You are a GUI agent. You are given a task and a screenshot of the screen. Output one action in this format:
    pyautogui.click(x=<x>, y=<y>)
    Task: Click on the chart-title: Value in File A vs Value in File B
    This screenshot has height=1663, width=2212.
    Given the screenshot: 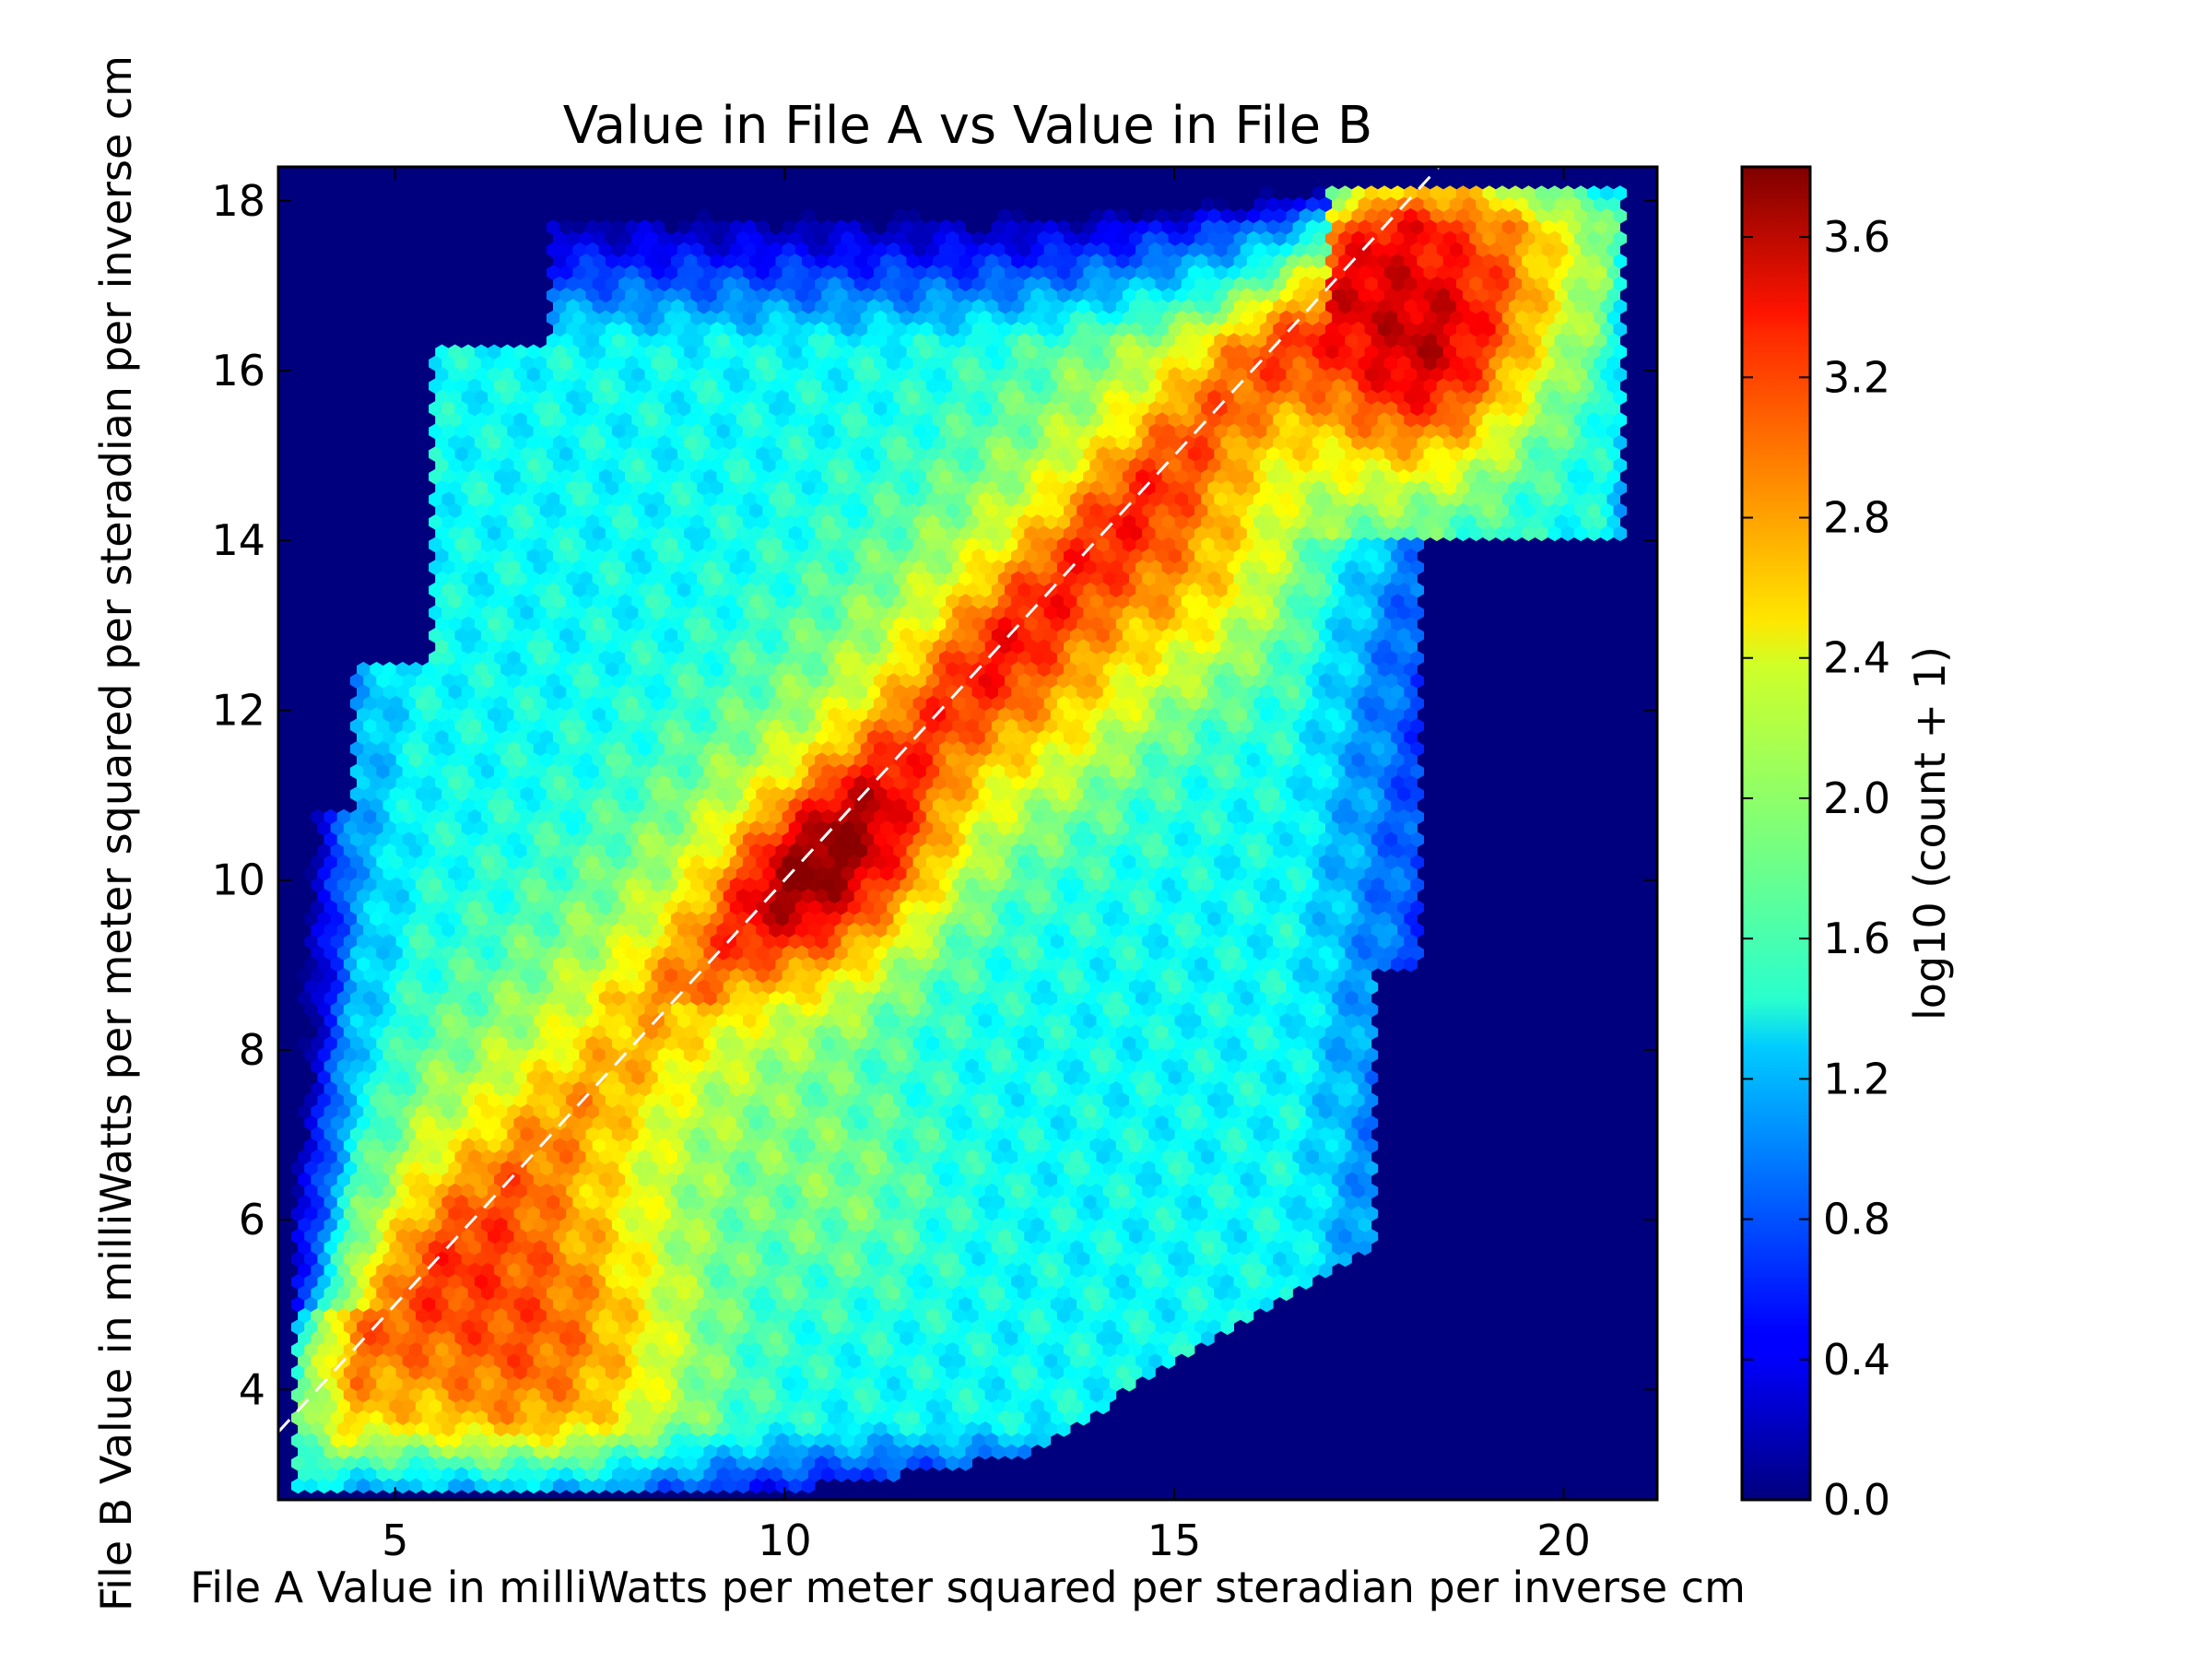 What is the action you would take?
    pyautogui.click(x=968, y=126)
    